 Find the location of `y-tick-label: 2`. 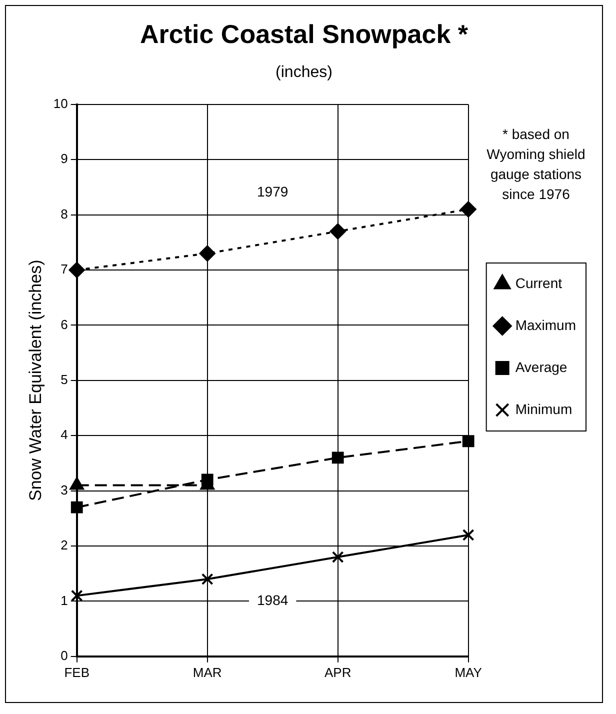

y-tick-label: 2 is located at coordinates (64, 545).